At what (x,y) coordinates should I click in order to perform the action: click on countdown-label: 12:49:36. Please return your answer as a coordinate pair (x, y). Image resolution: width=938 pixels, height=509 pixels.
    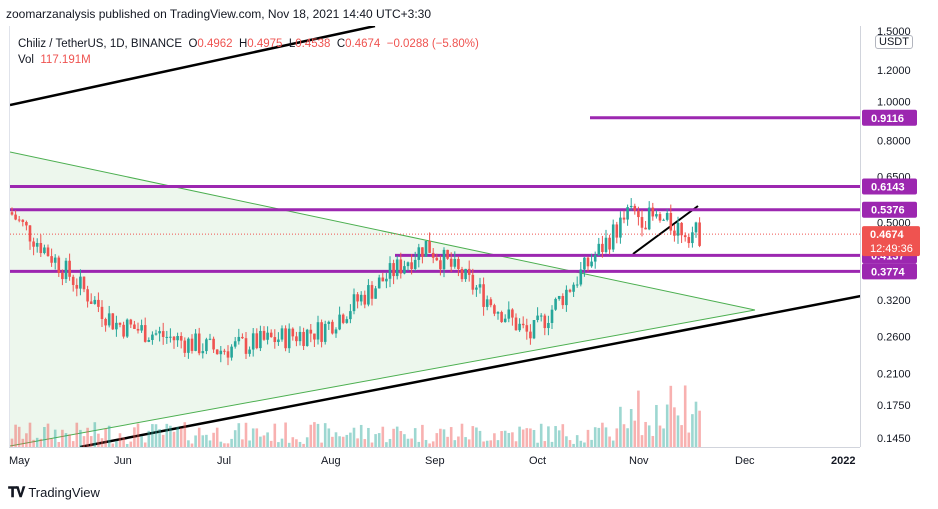
    Looking at the image, I should click on (891, 249).